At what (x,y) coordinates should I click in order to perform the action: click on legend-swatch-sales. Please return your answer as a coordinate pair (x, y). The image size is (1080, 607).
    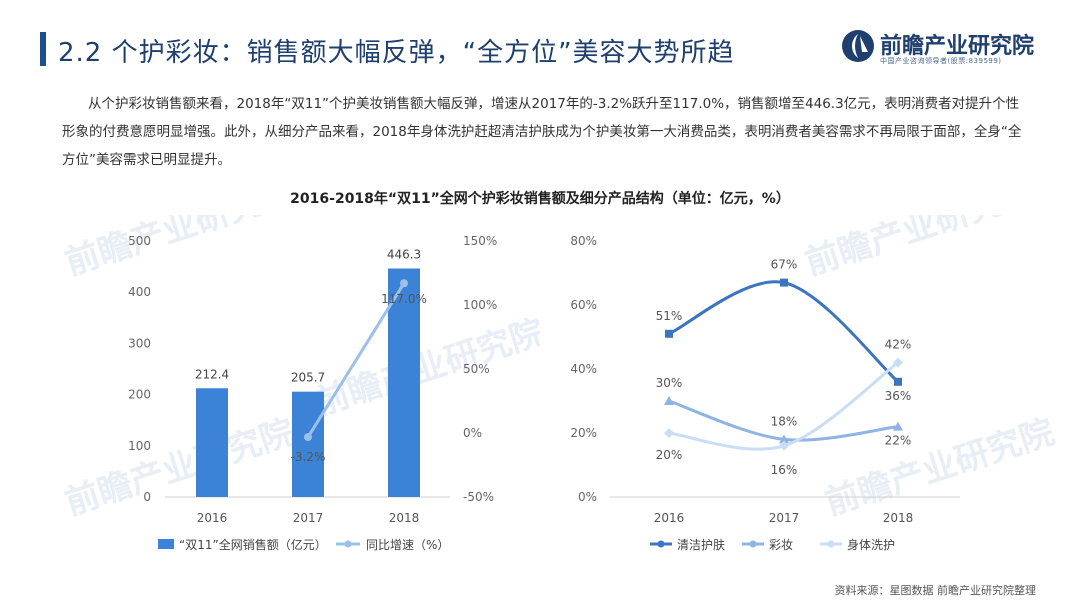
    Looking at the image, I should click on (166, 544).